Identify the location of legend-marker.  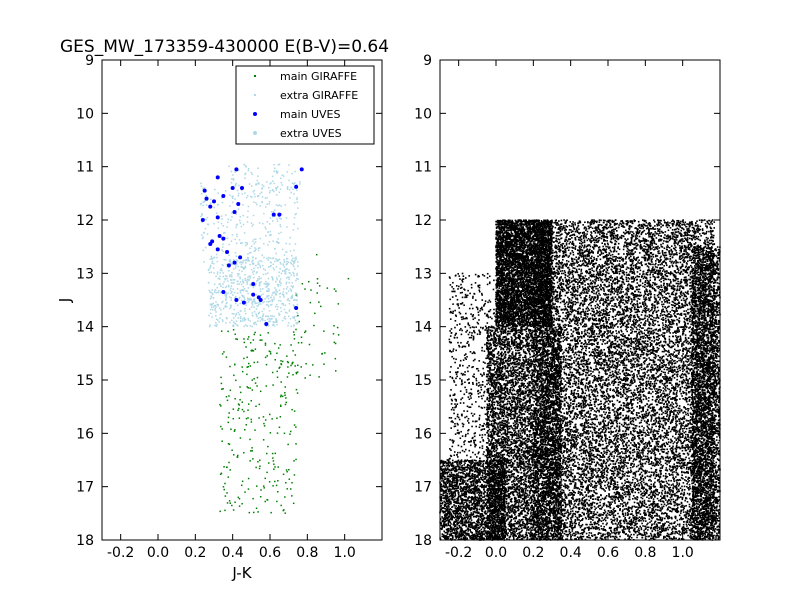
(255, 133).